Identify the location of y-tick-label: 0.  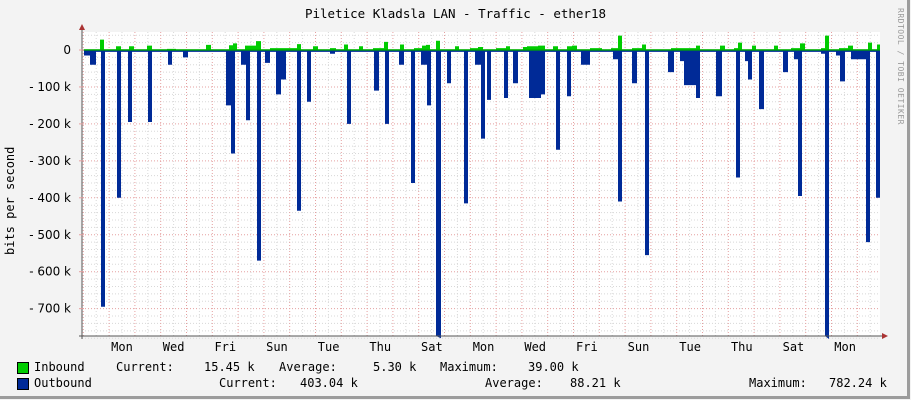
(67, 50).